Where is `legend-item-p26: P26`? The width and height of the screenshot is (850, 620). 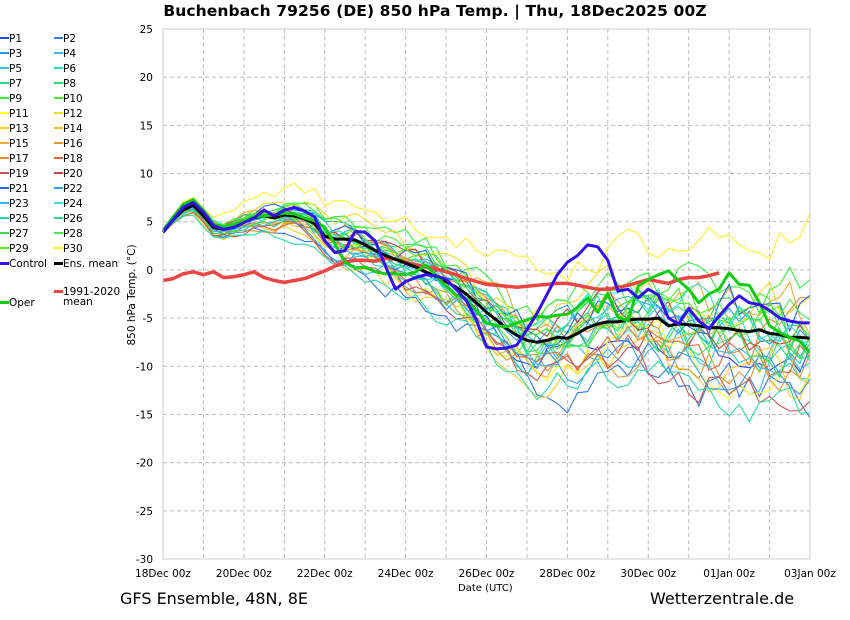
legend-item-p26: P26 is located at coordinates (68, 219).